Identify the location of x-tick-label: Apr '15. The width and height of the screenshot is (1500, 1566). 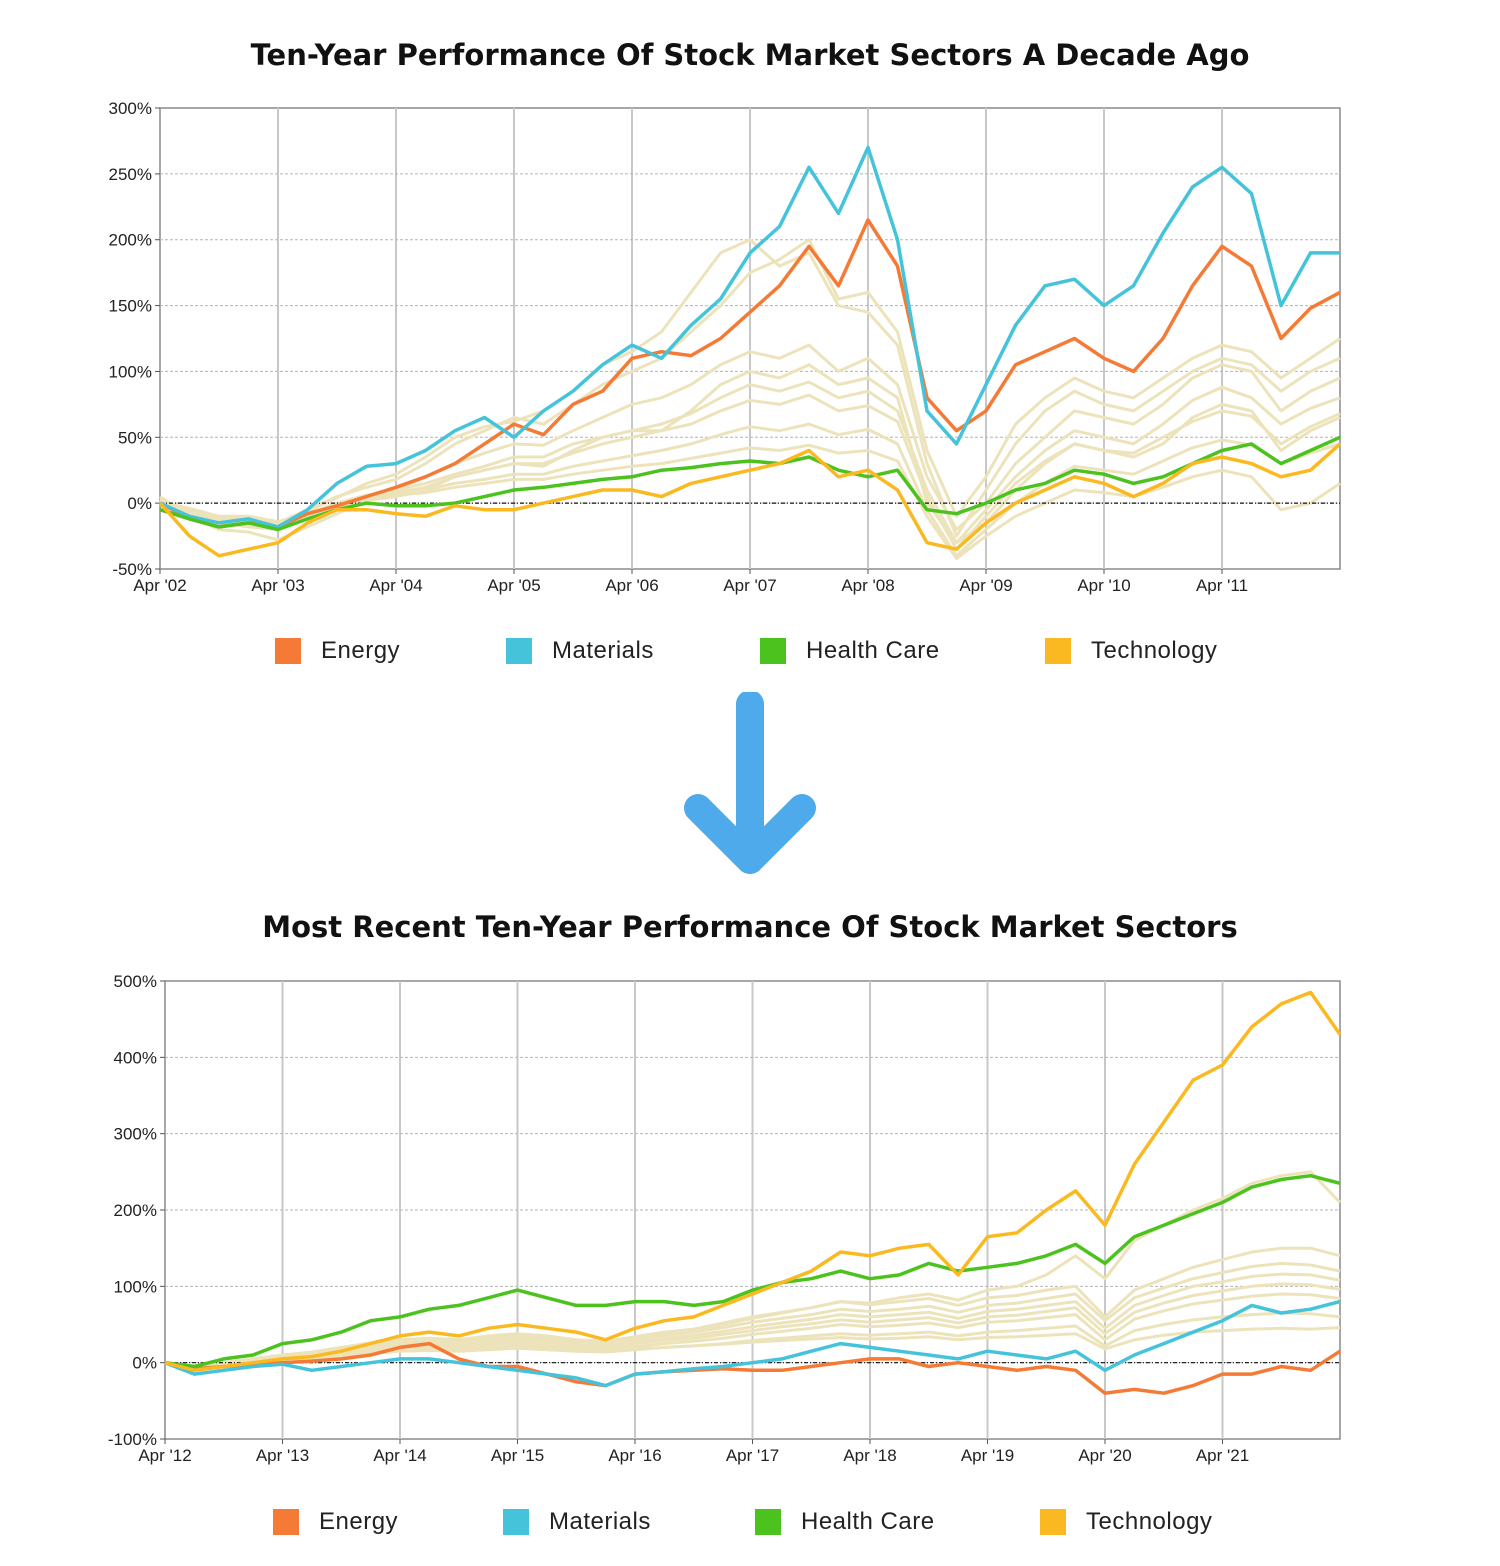
(517, 1455).